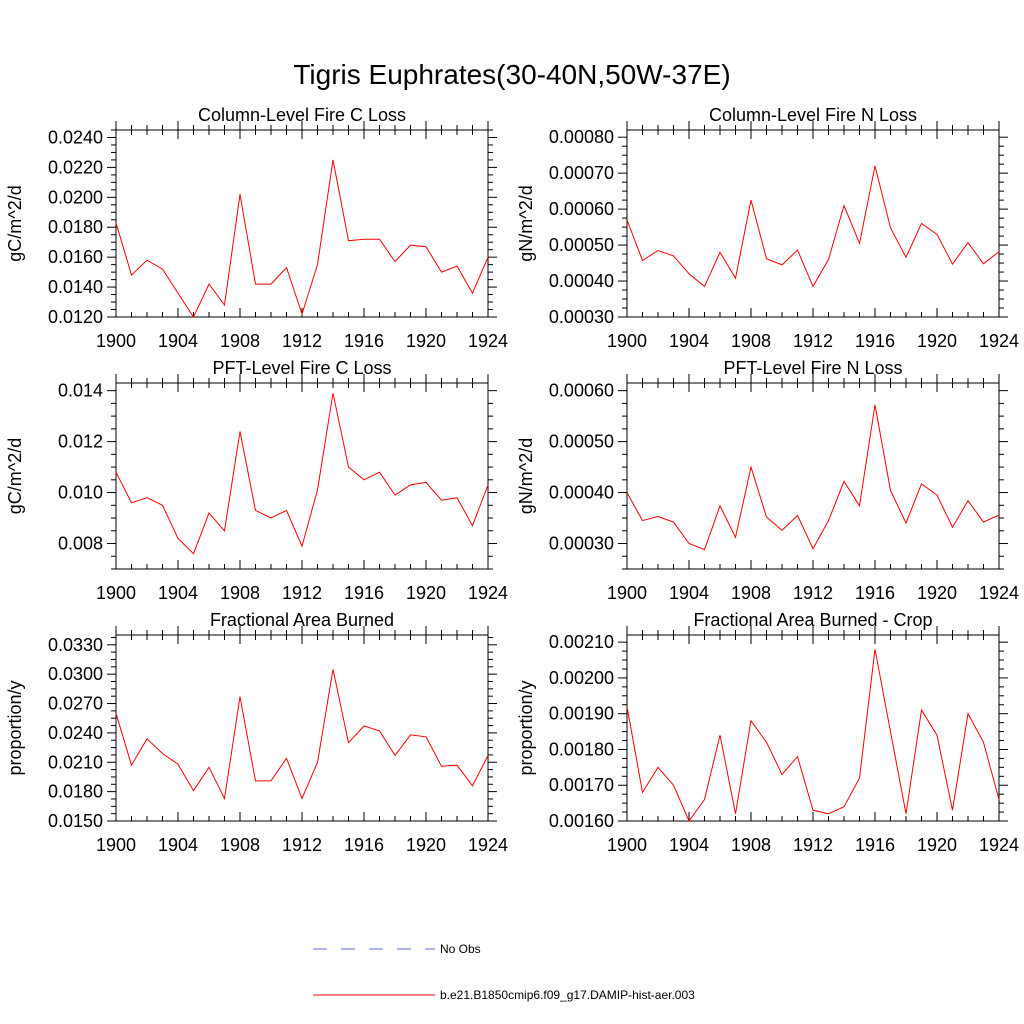 The height and width of the screenshot is (1024, 1024). I want to click on y-tick-label: 0.0210, so click(75, 762).